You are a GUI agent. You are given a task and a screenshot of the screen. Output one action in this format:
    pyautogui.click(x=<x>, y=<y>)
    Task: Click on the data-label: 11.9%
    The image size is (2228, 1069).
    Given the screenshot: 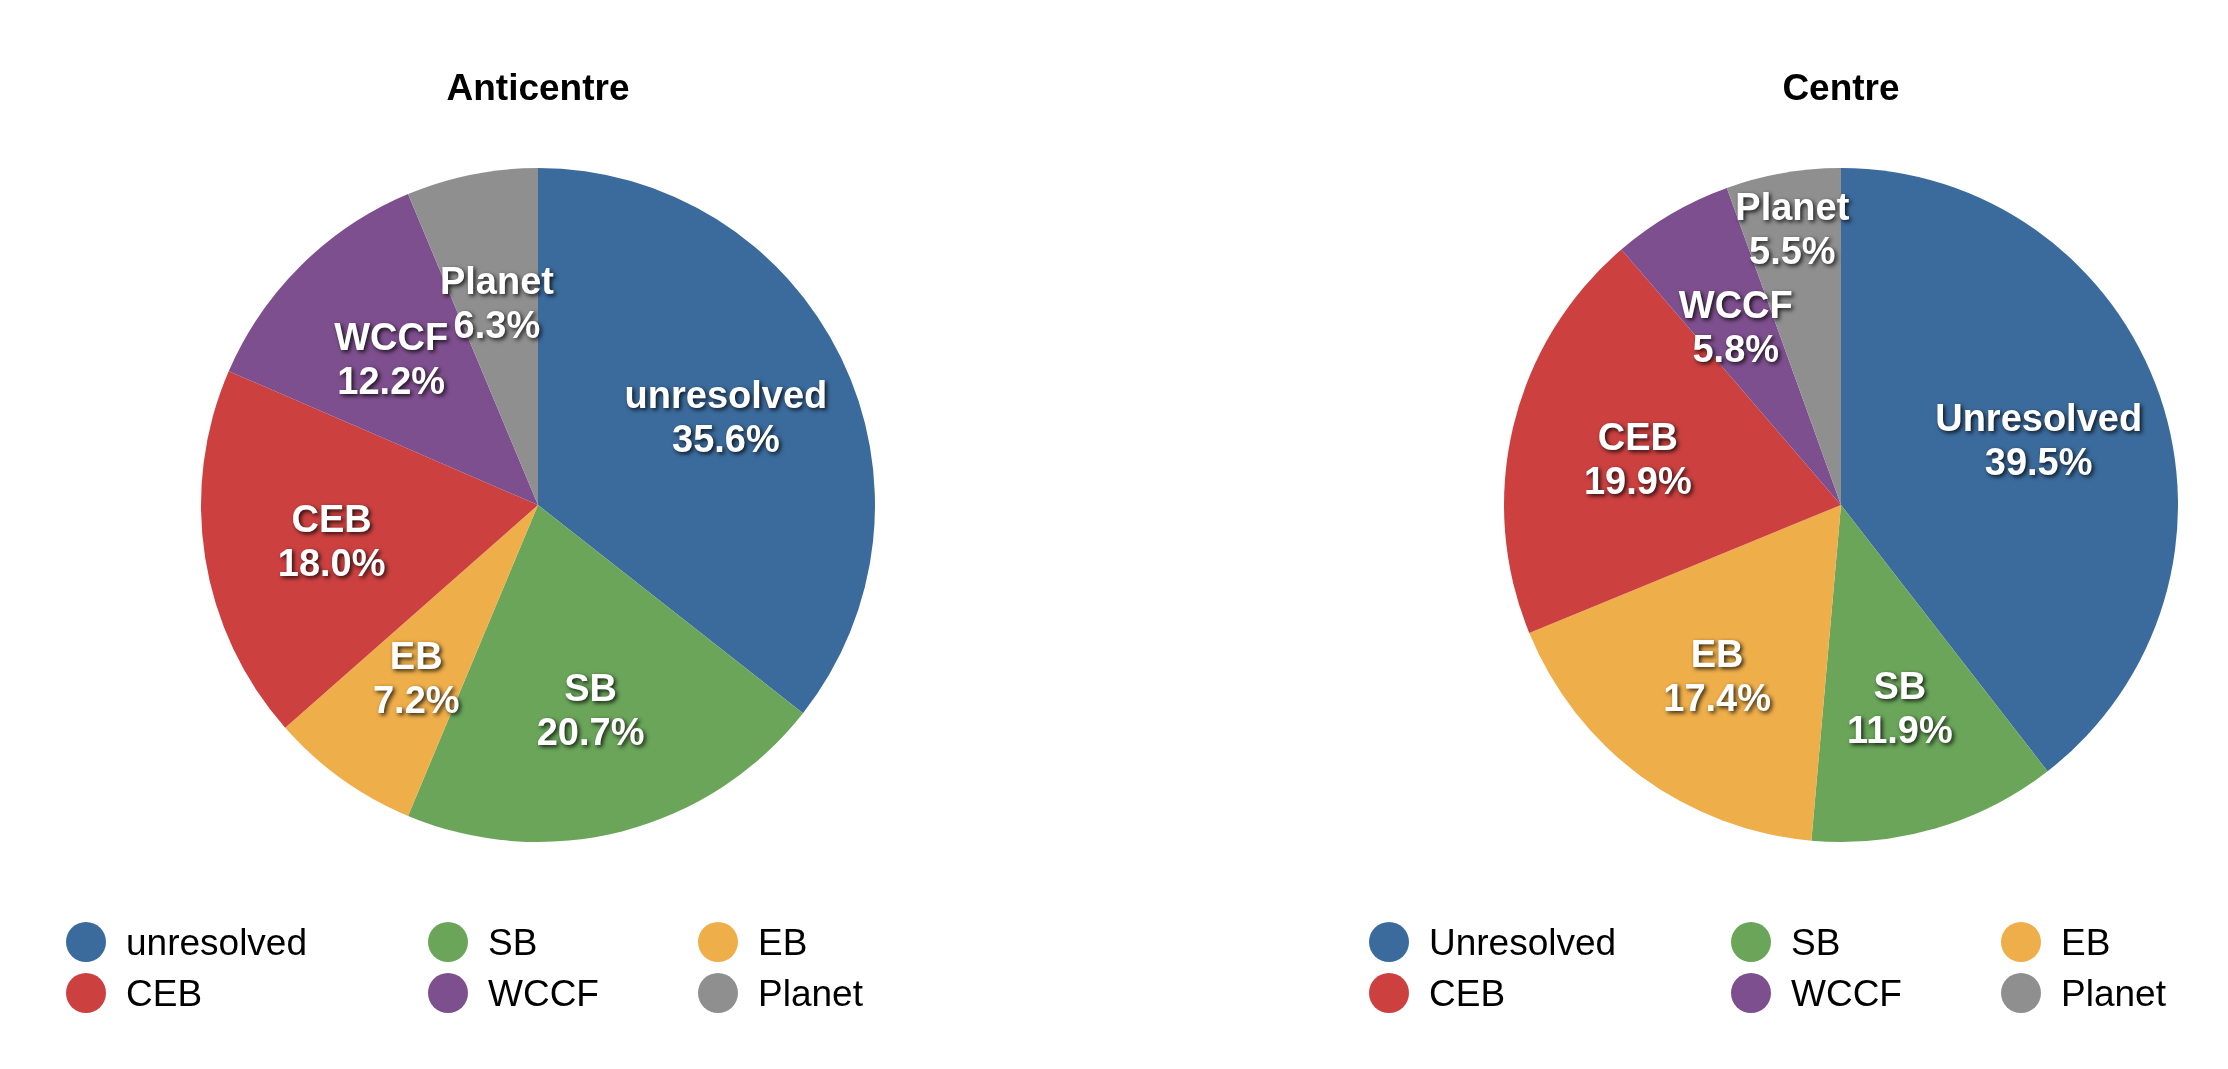 What is the action you would take?
    pyautogui.click(x=1900, y=730)
    